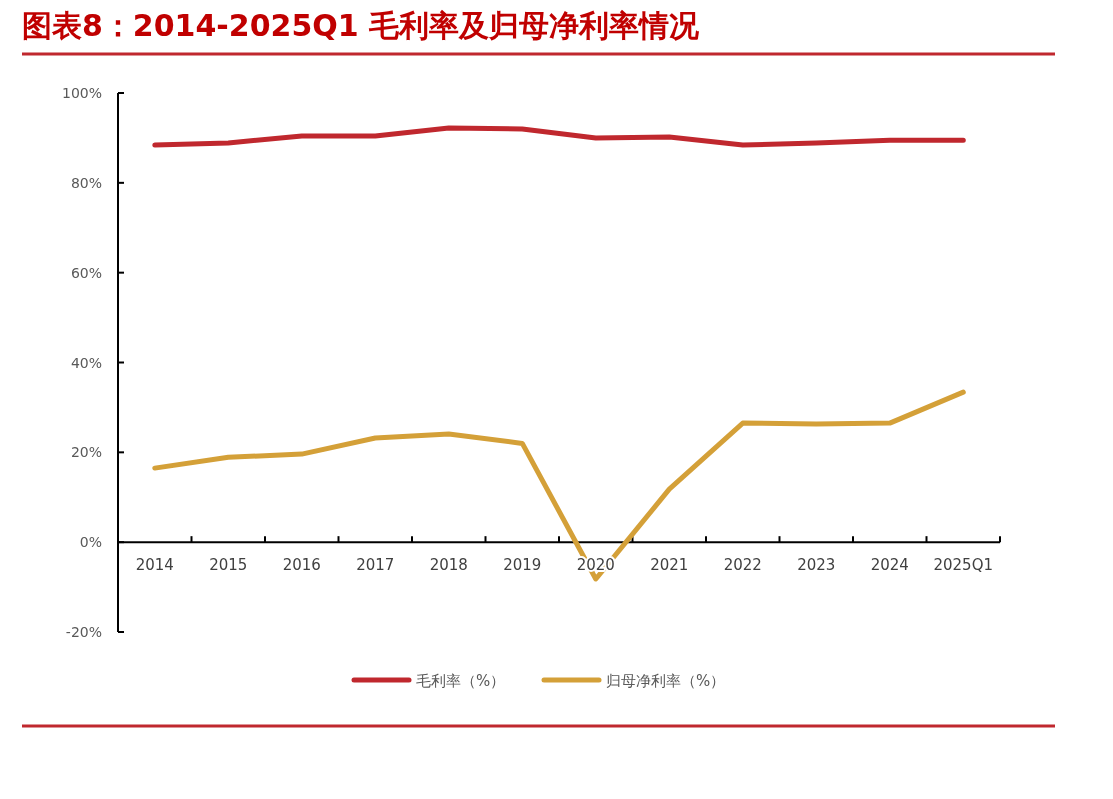 The height and width of the screenshot is (799, 1113). I want to click on xtick: 2022, so click(742, 565).